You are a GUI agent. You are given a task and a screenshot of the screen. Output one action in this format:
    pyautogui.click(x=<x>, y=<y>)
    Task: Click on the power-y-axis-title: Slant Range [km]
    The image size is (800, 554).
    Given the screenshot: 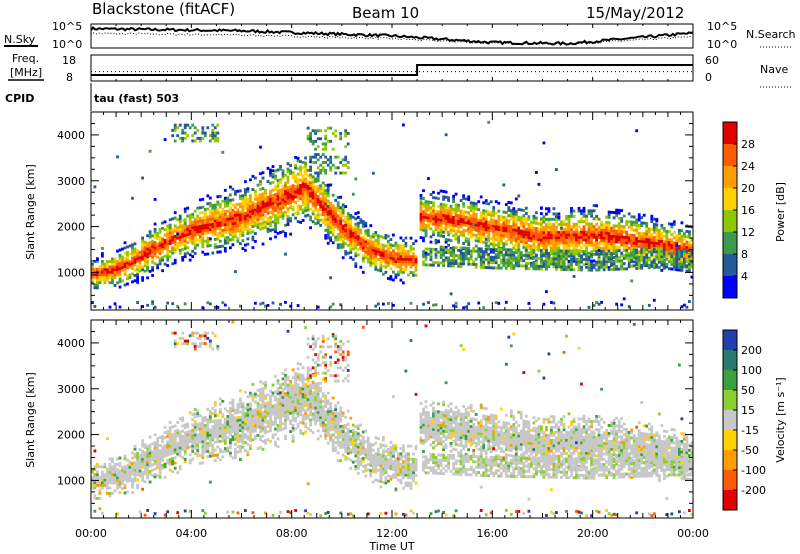 What is the action you would take?
    pyautogui.click(x=30, y=212)
    